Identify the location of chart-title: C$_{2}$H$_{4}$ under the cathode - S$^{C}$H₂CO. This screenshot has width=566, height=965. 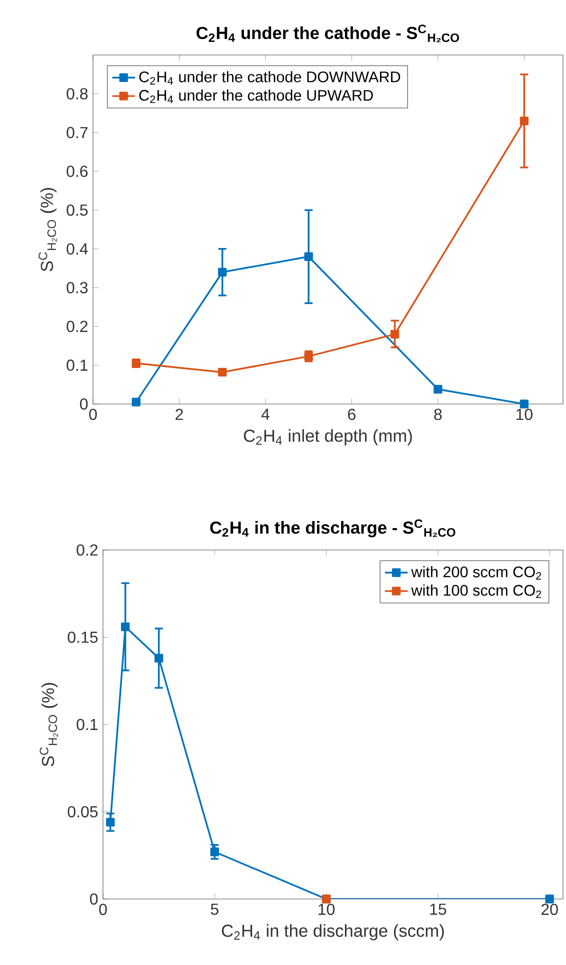
(327, 33).